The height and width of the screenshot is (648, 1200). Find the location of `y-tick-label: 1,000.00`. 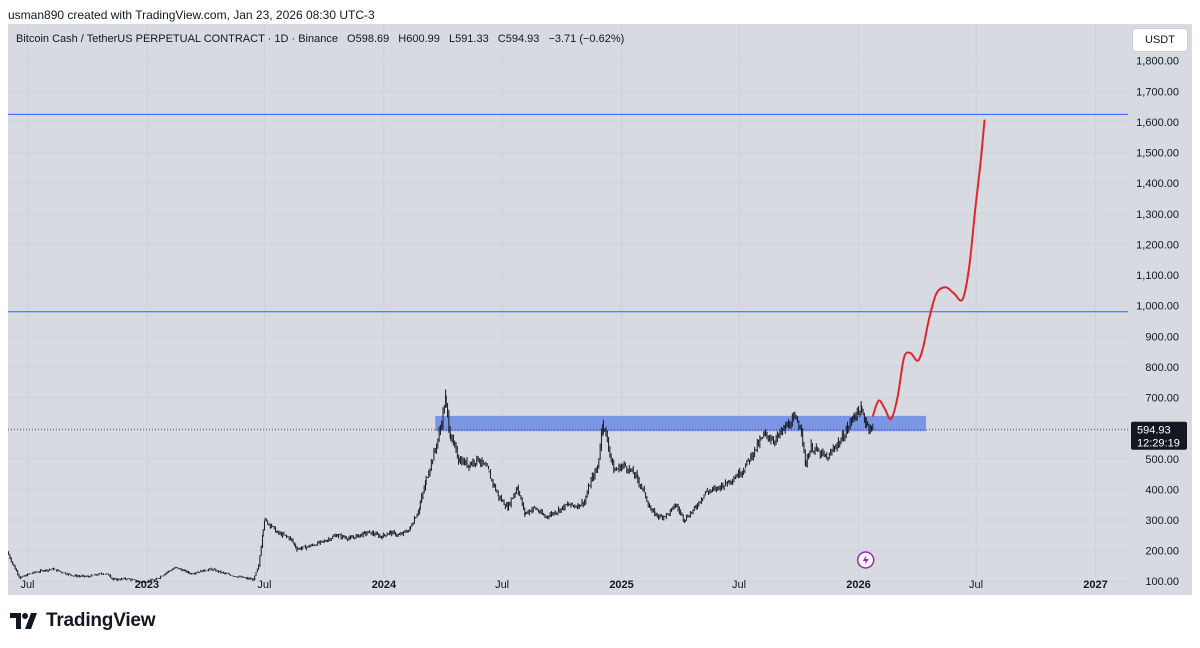

y-tick-label: 1,000.00 is located at coordinates (1157, 307).